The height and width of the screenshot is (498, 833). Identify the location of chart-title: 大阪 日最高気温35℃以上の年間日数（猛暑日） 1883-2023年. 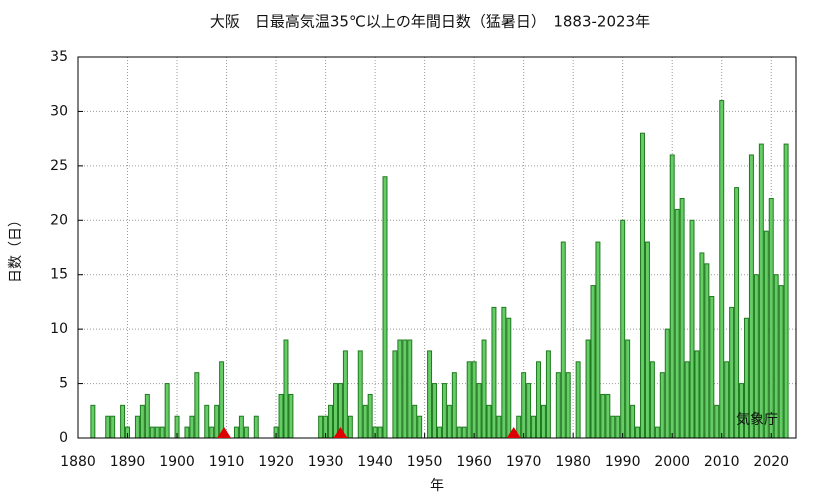
(430, 22).